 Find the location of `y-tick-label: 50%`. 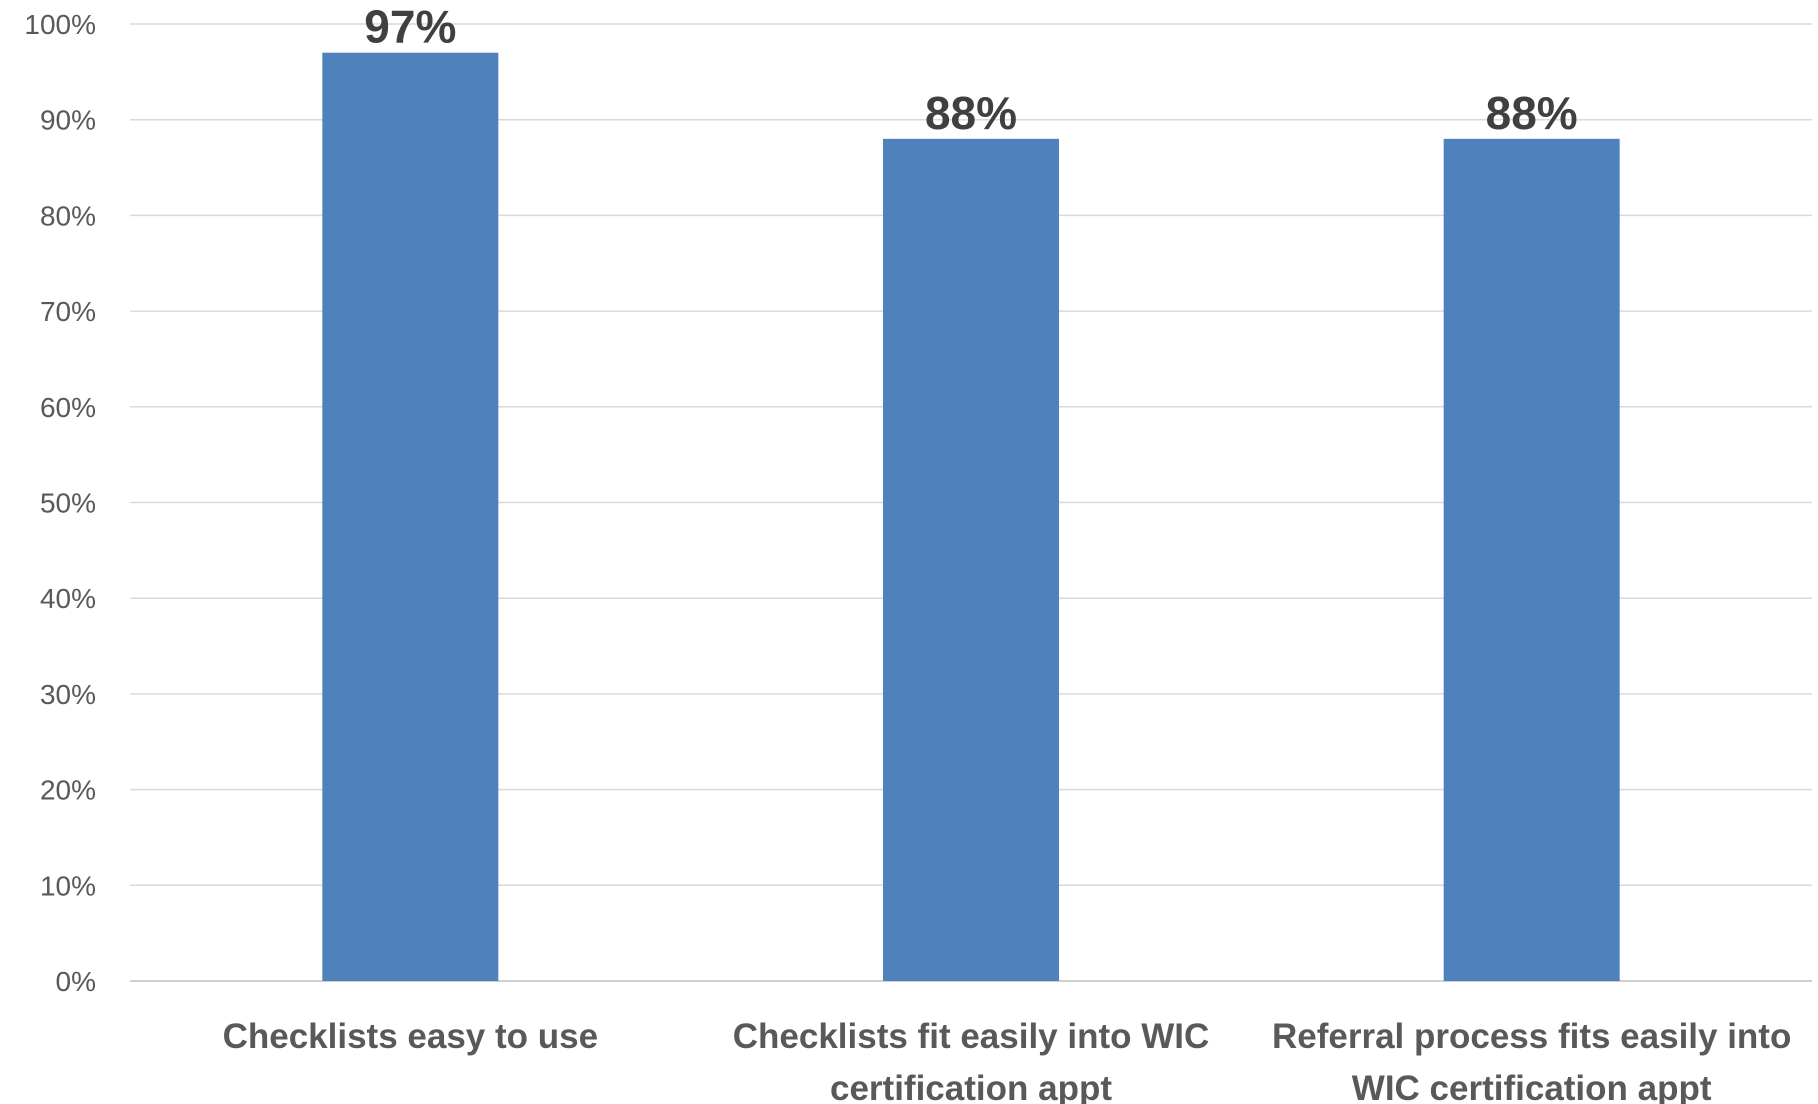

y-tick-label: 50% is located at coordinates (68, 503).